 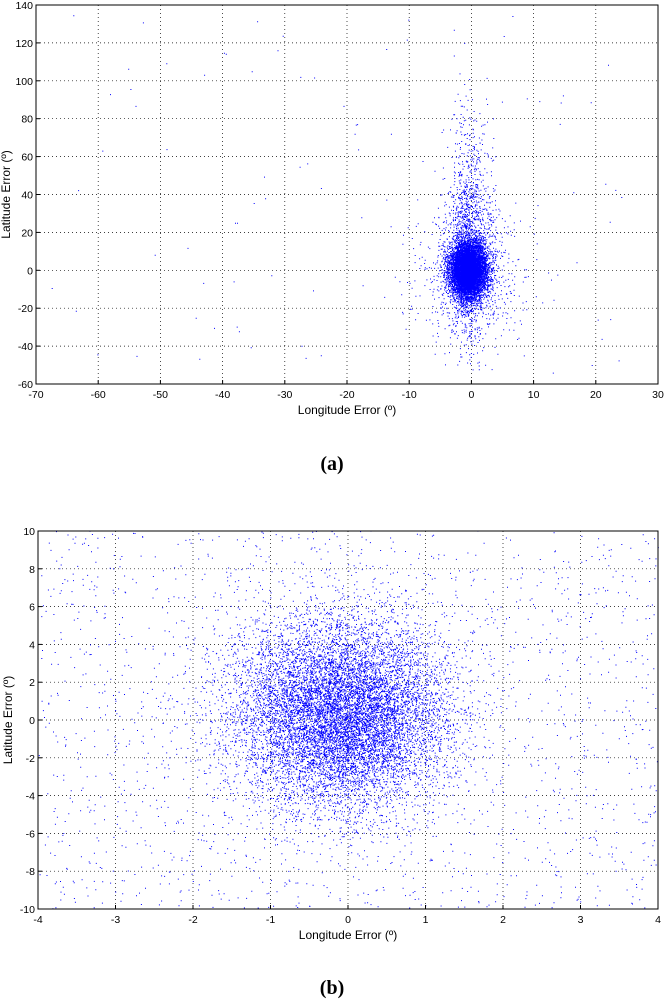 What do you see at coordinates (658, 395) in the screenshot?
I see `x-tick-label-a: 30` at bounding box center [658, 395].